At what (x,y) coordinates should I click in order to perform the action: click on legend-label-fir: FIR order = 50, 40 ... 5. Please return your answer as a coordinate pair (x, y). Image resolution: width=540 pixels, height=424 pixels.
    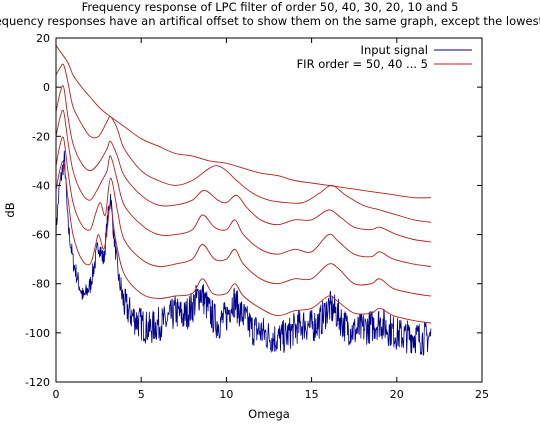
    Looking at the image, I should click on (362, 64).